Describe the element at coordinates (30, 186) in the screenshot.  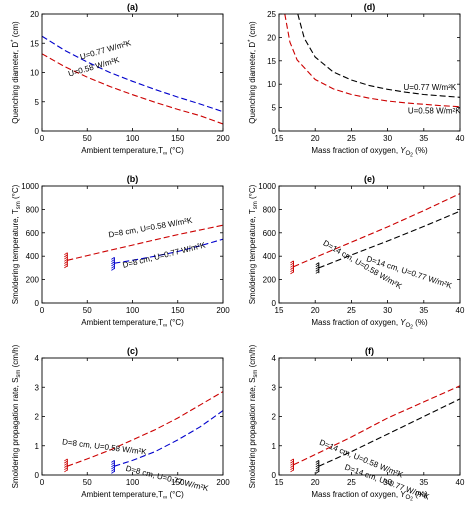
I see `y-tick-label: 1000` at that location.